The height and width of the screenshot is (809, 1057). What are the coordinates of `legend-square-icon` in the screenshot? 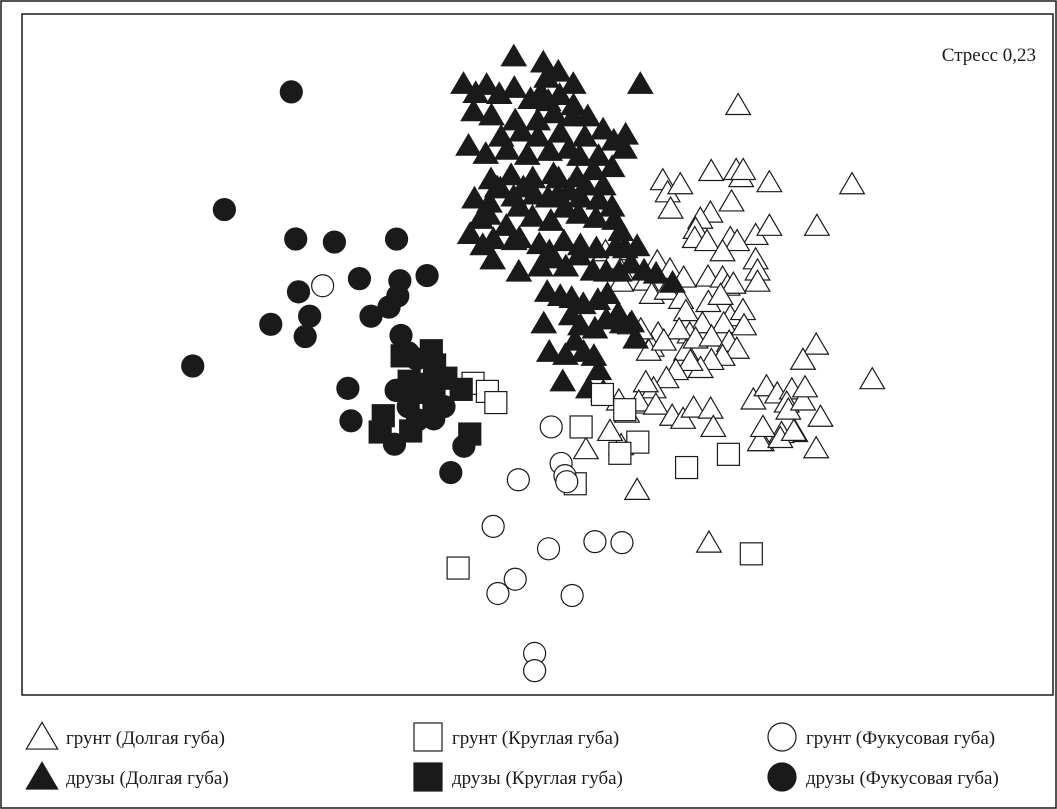 It's located at (428, 737).